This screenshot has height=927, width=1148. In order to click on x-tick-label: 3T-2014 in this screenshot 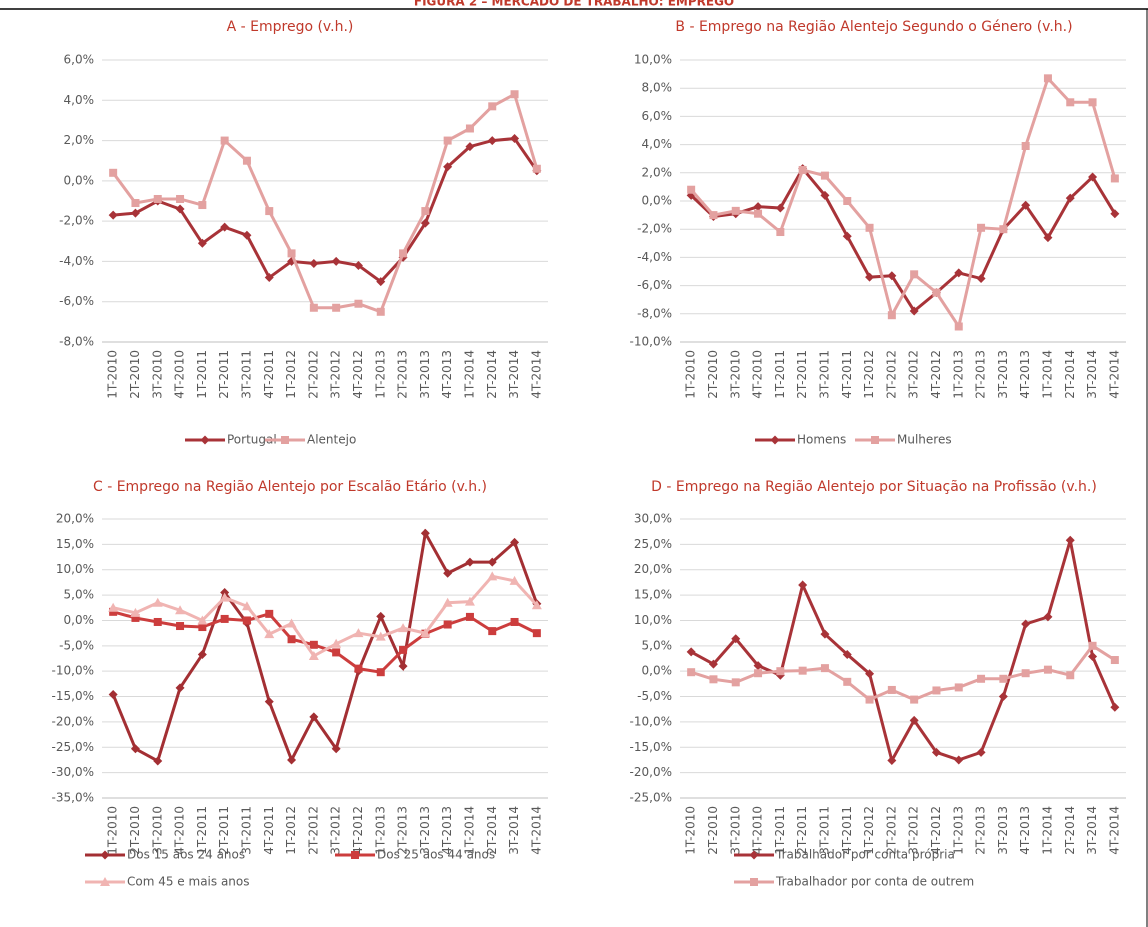, I will do `click(1092, 830)`.